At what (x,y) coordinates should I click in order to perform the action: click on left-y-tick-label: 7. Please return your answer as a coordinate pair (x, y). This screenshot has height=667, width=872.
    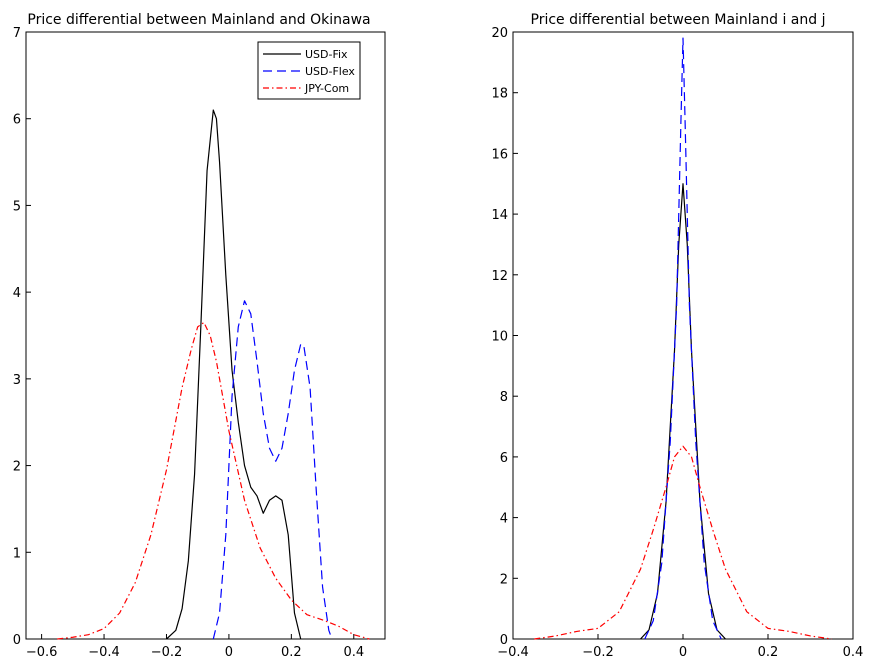
    Looking at the image, I should click on (17, 33).